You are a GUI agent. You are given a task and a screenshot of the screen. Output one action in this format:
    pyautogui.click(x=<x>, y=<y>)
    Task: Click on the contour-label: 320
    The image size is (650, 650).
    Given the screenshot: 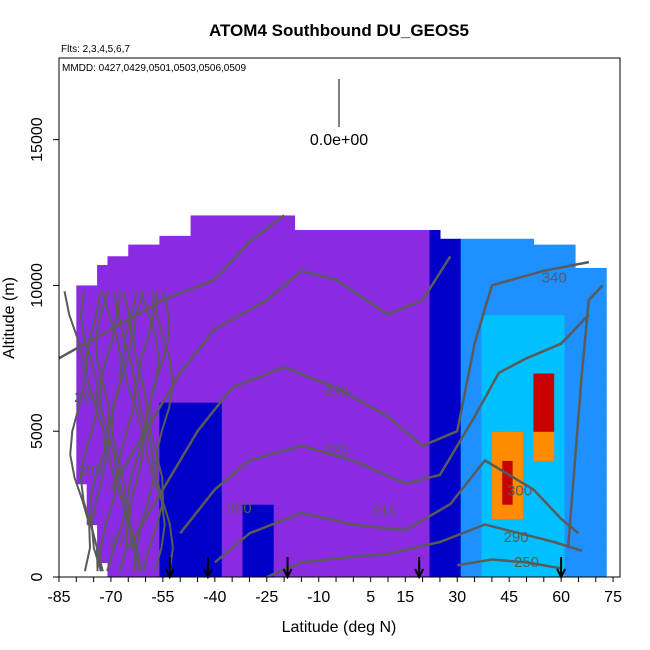 What is the action you would take?
    pyautogui.click(x=336, y=450)
    